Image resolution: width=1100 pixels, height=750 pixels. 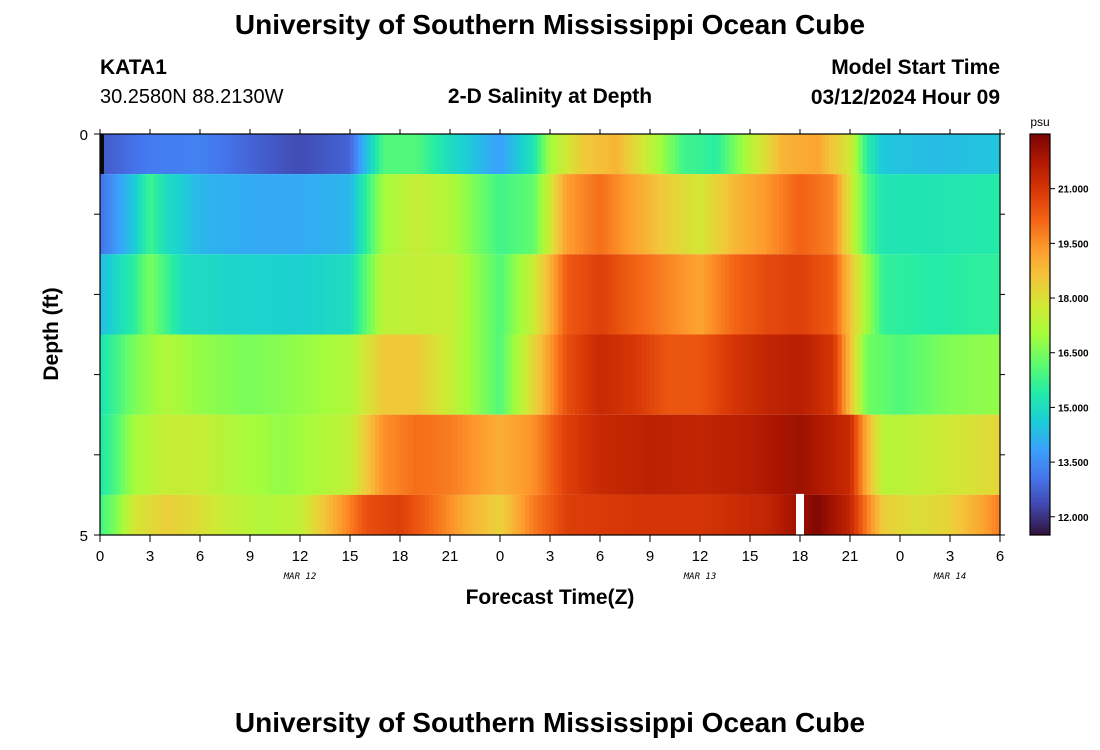 What do you see at coordinates (192, 97) in the screenshot?
I see `station-coords: 30.2580N 88.2130W` at bounding box center [192, 97].